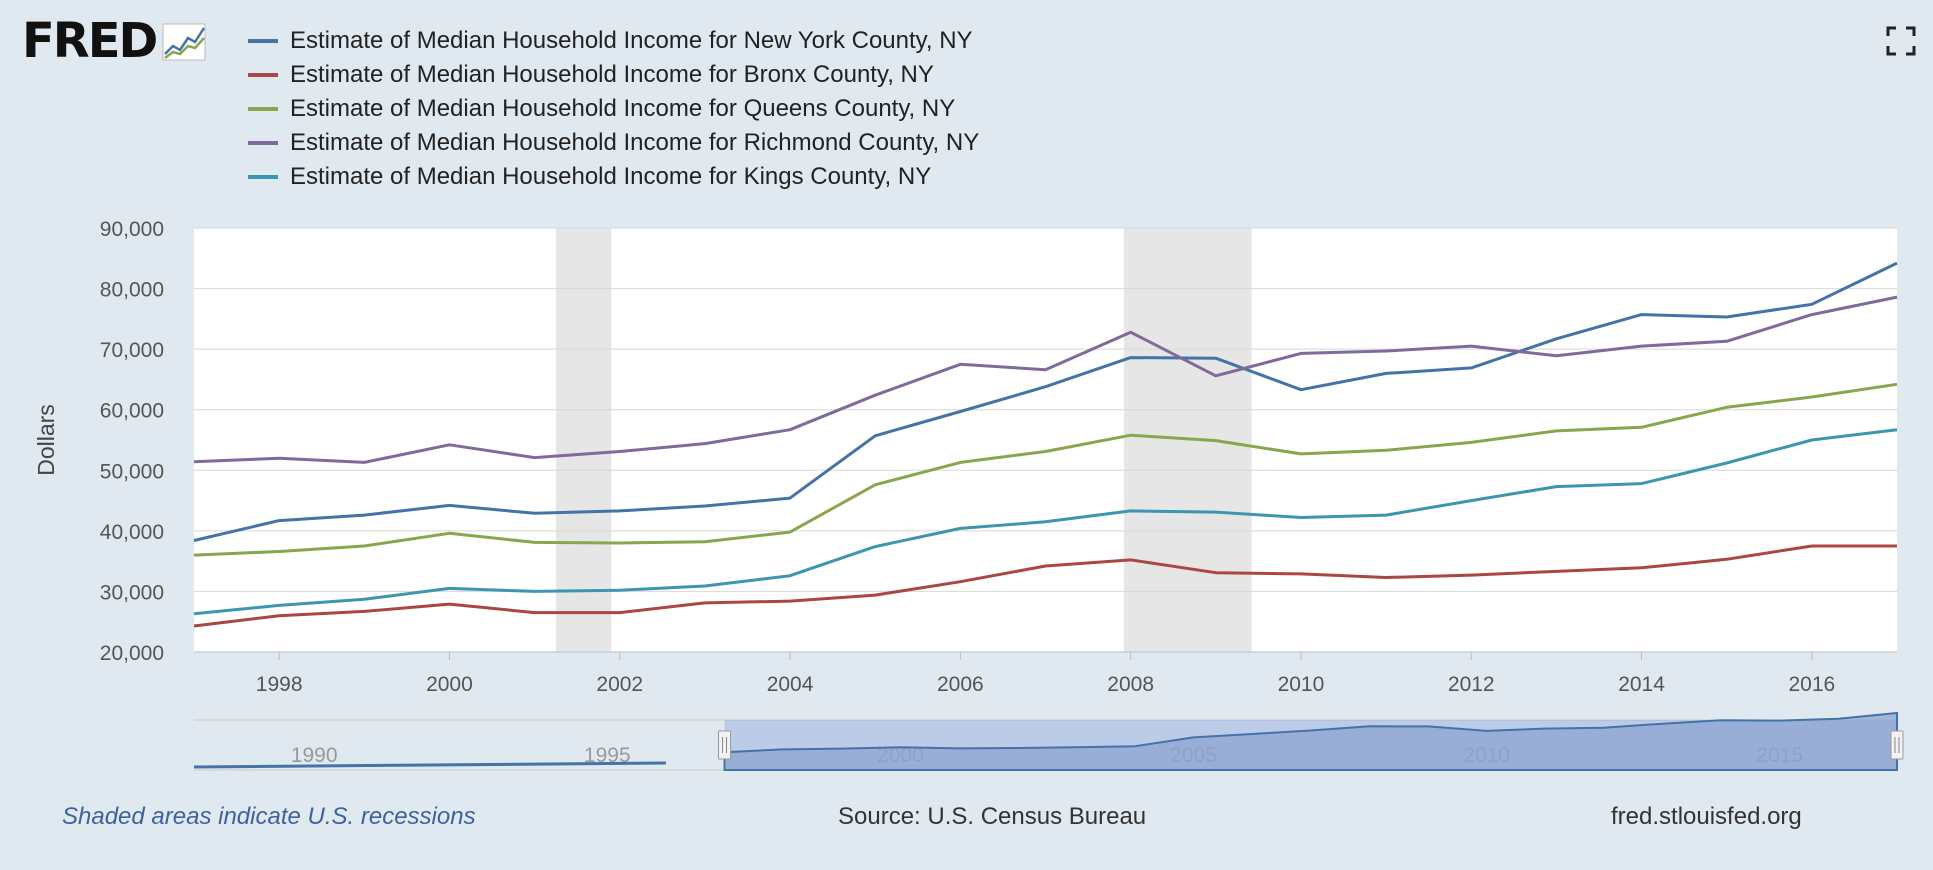 The height and width of the screenshot is (870, 1933). What do you see at coordinates (1045, 586) in the screenshot?
I see `series-line` at bounding box center [1045, 586].